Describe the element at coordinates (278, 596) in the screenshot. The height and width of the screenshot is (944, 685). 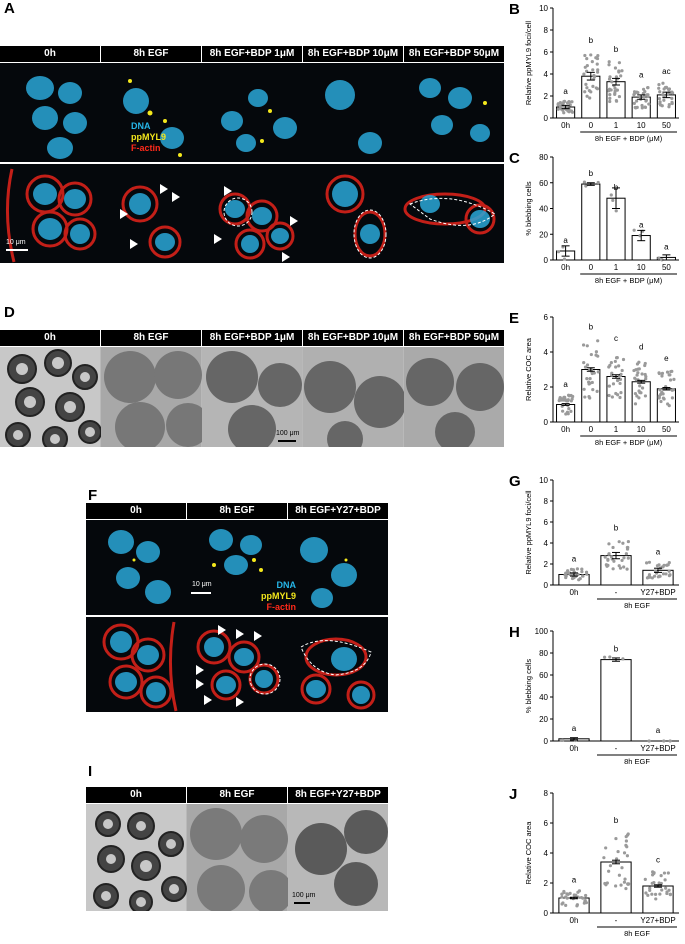
I see `ppmyl9-label: ppMYL9` at that location.